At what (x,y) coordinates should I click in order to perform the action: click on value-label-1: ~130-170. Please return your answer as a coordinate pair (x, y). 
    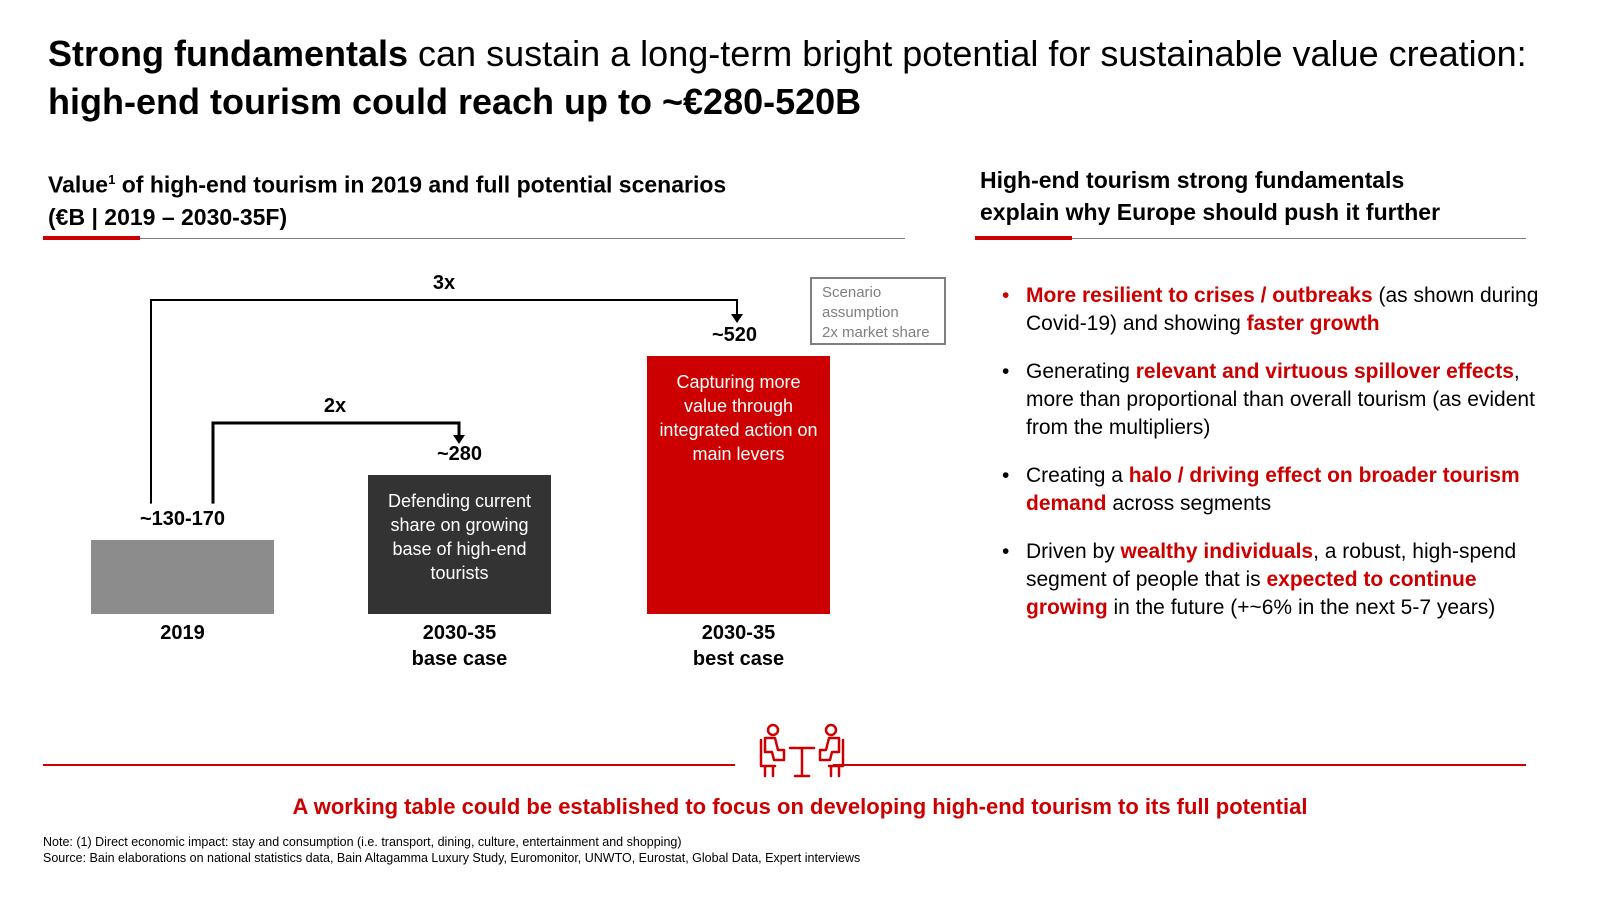
    Looking at the image, I should click on (182, 518).